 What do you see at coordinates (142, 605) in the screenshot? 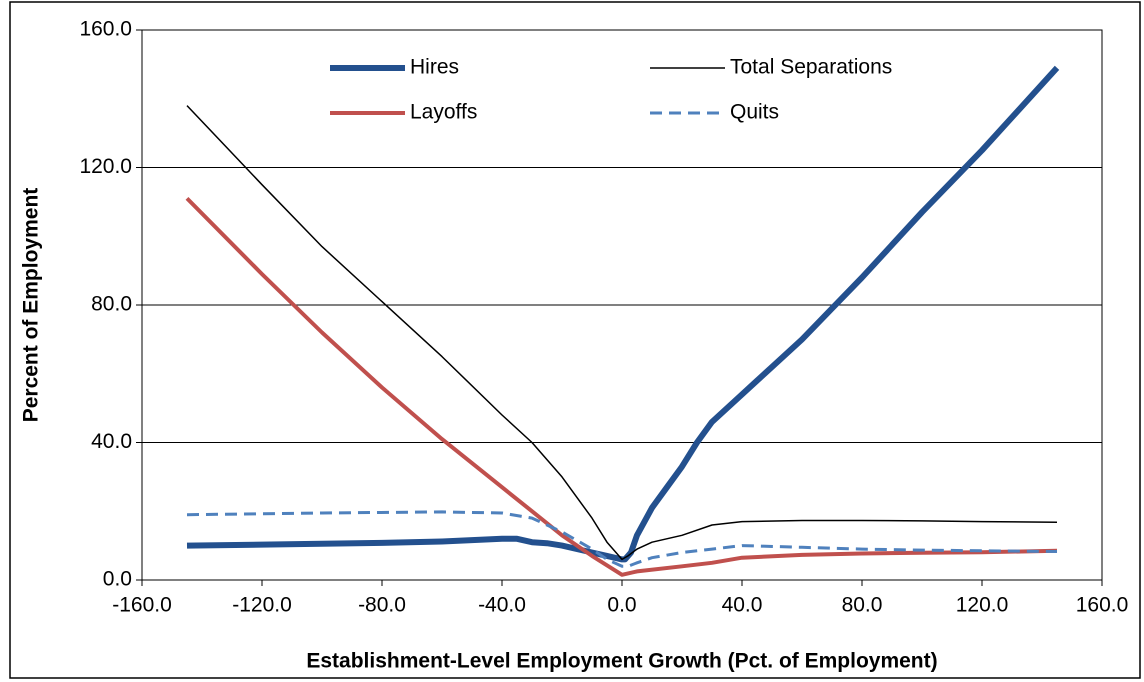
I see `x-tick-label: -160.0` at bounding box center [142, 605].